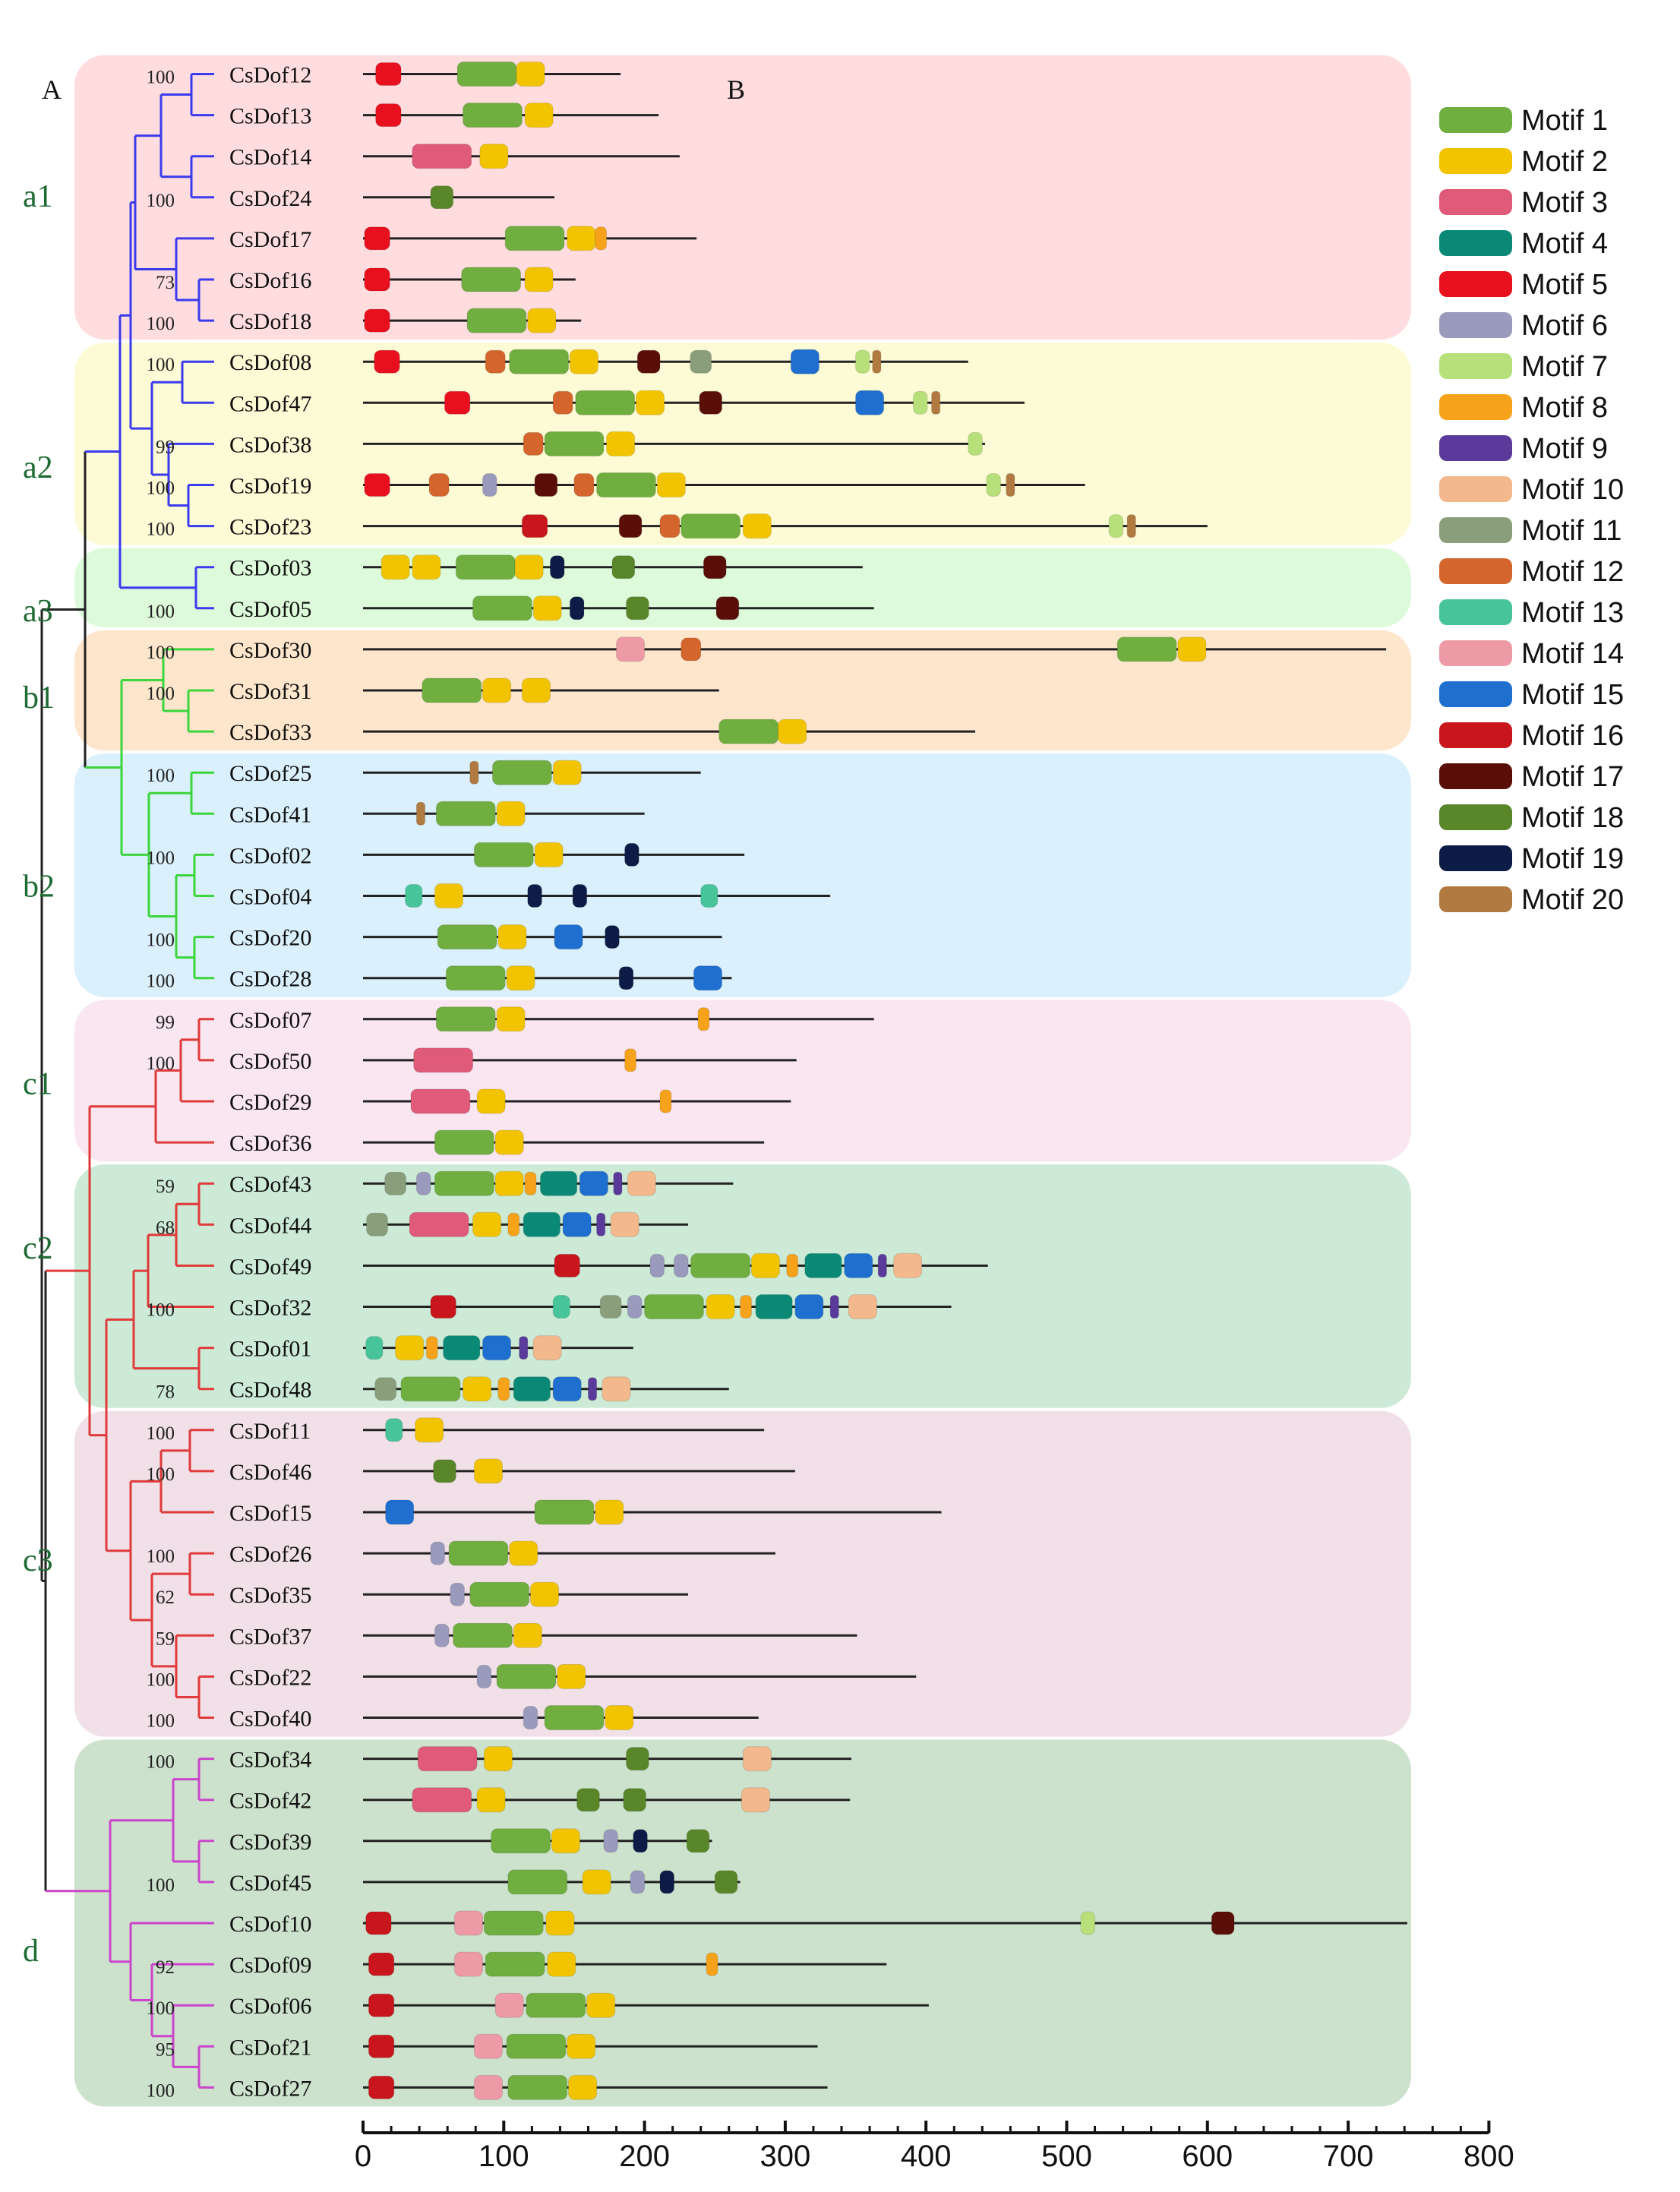 Image resolution: width=1680 pixels, height=2192 pixels. Describe the element at coordinates (161, 982) in the screenshot. I see `bootstrap-CsDof28: 100` at that location.